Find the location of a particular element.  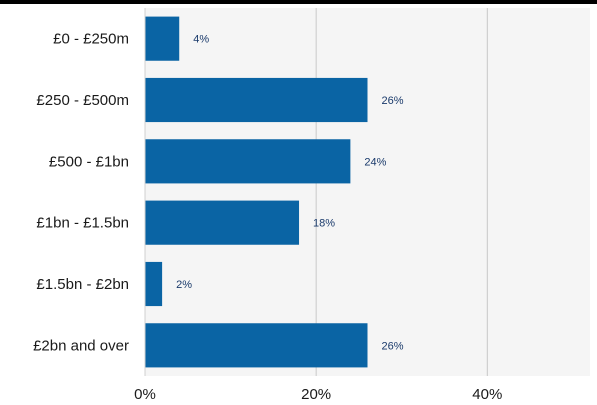

data-label: 4% is located at coordinates (201, 40).